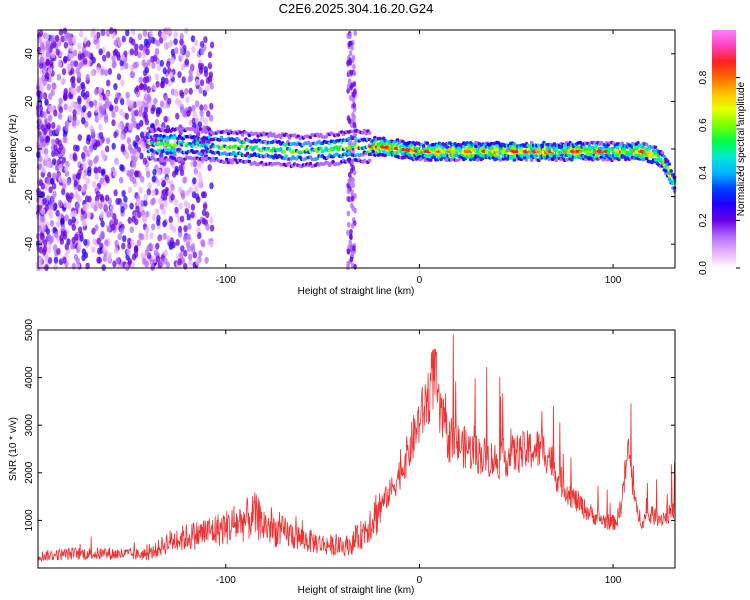 The width and height of the screenshot is (750, 600). Describe the element at coordinates (29, 196) in the screenshot. I see `y-tick-label: -20` at that location.